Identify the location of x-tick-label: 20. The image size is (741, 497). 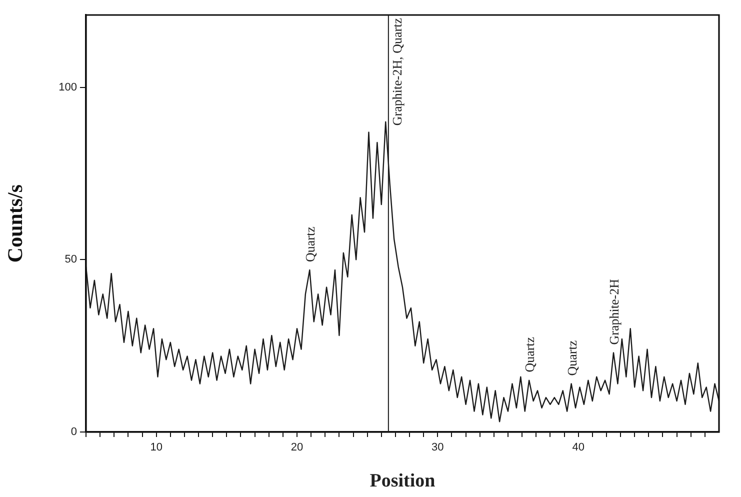
(297, 448).